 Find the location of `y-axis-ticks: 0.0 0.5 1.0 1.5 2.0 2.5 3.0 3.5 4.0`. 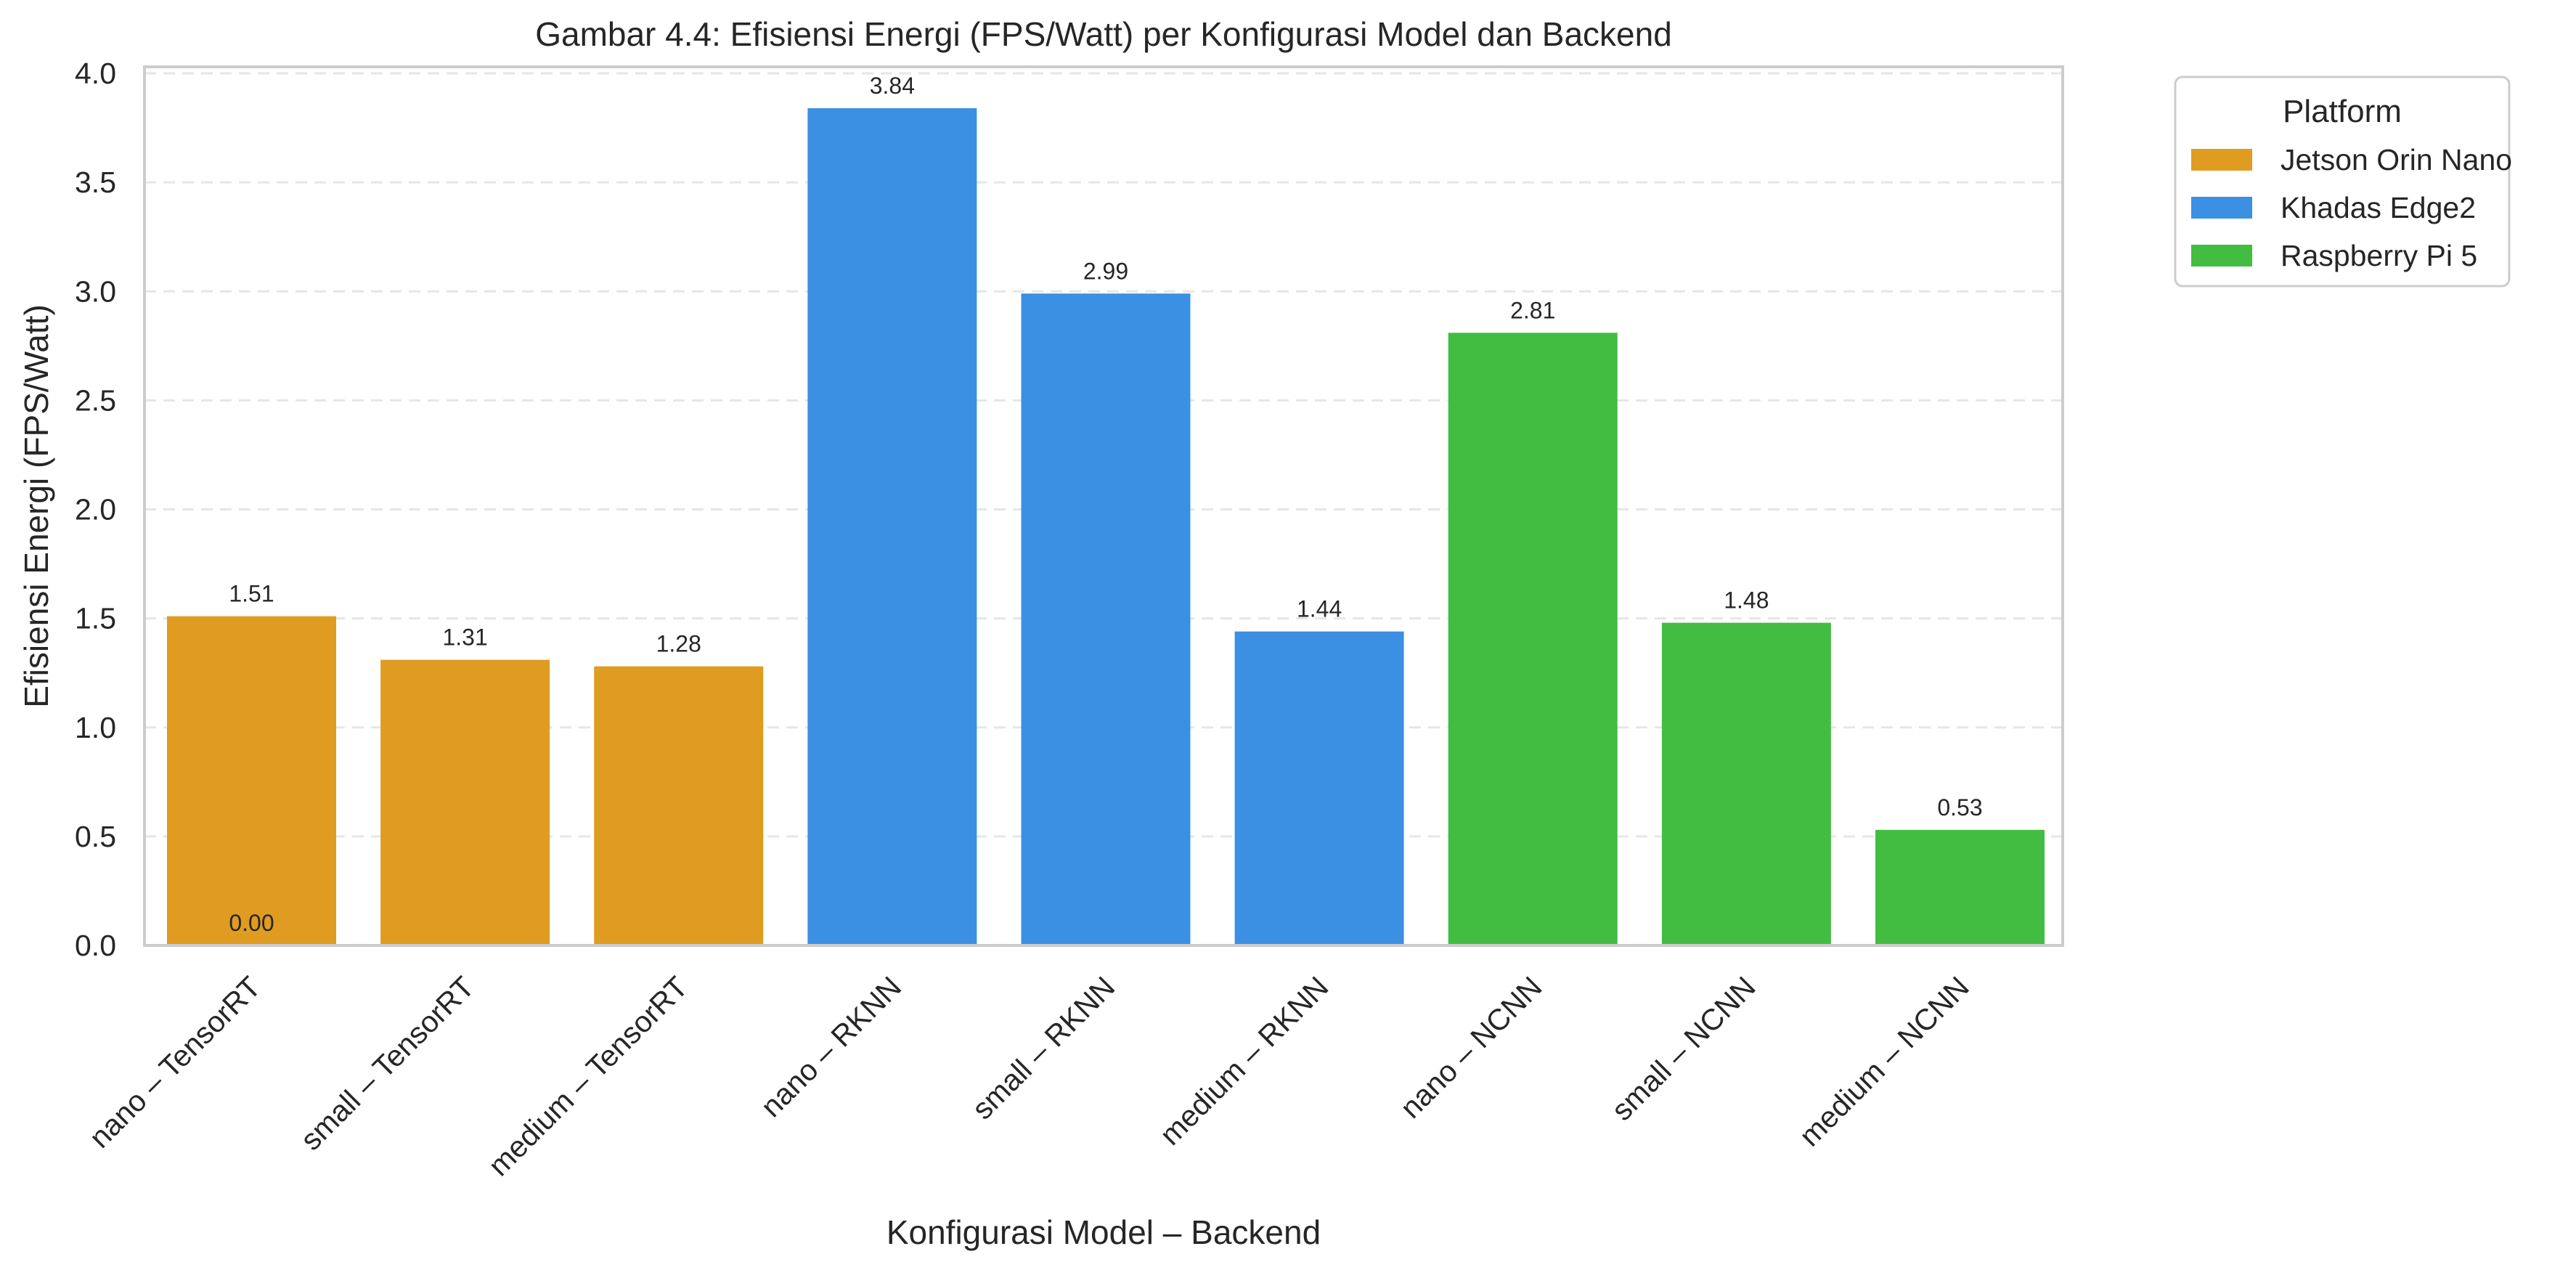

y-axis-ticks: 0.0 0.5 1.0 1.5 2.0 2.5 3.0 3.5 4.0 is located at coordinates (95, 509).